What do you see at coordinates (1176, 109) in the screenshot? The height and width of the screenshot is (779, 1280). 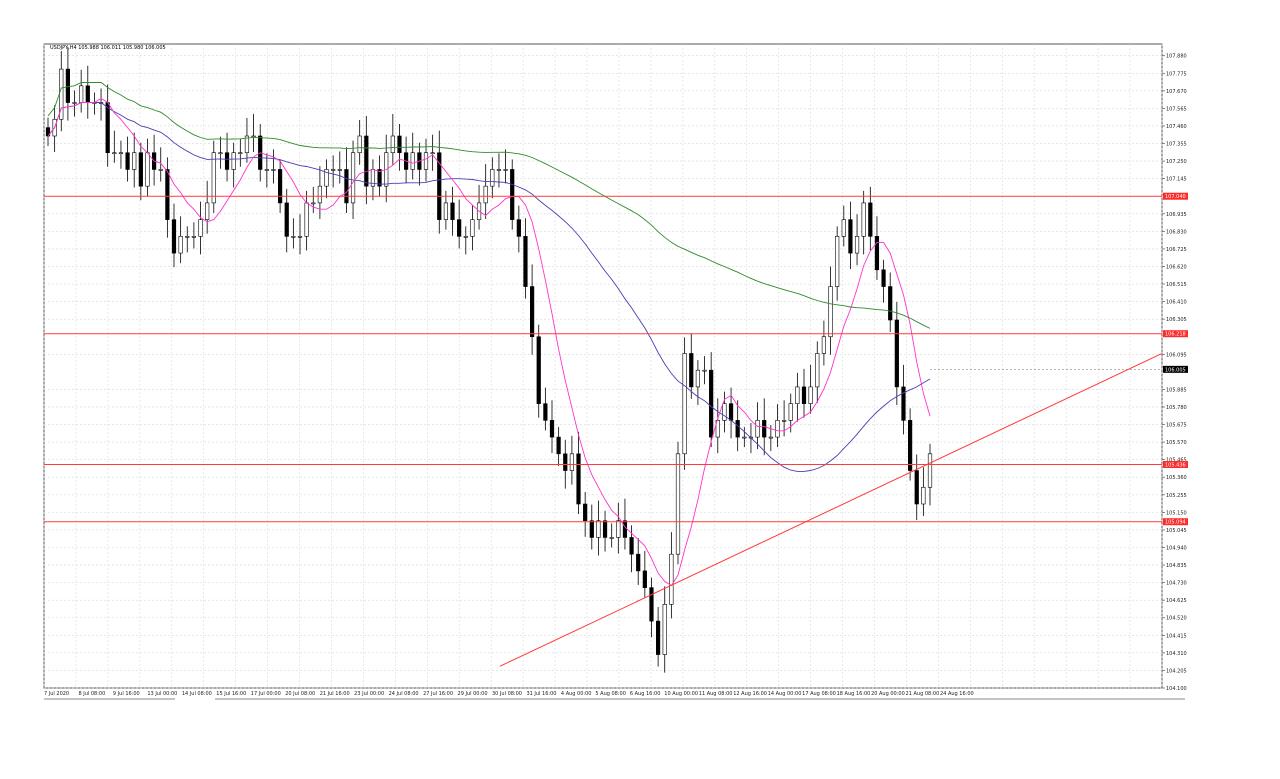 I see `y-tick-label: 107.565` at bounding box center [1176, 109].